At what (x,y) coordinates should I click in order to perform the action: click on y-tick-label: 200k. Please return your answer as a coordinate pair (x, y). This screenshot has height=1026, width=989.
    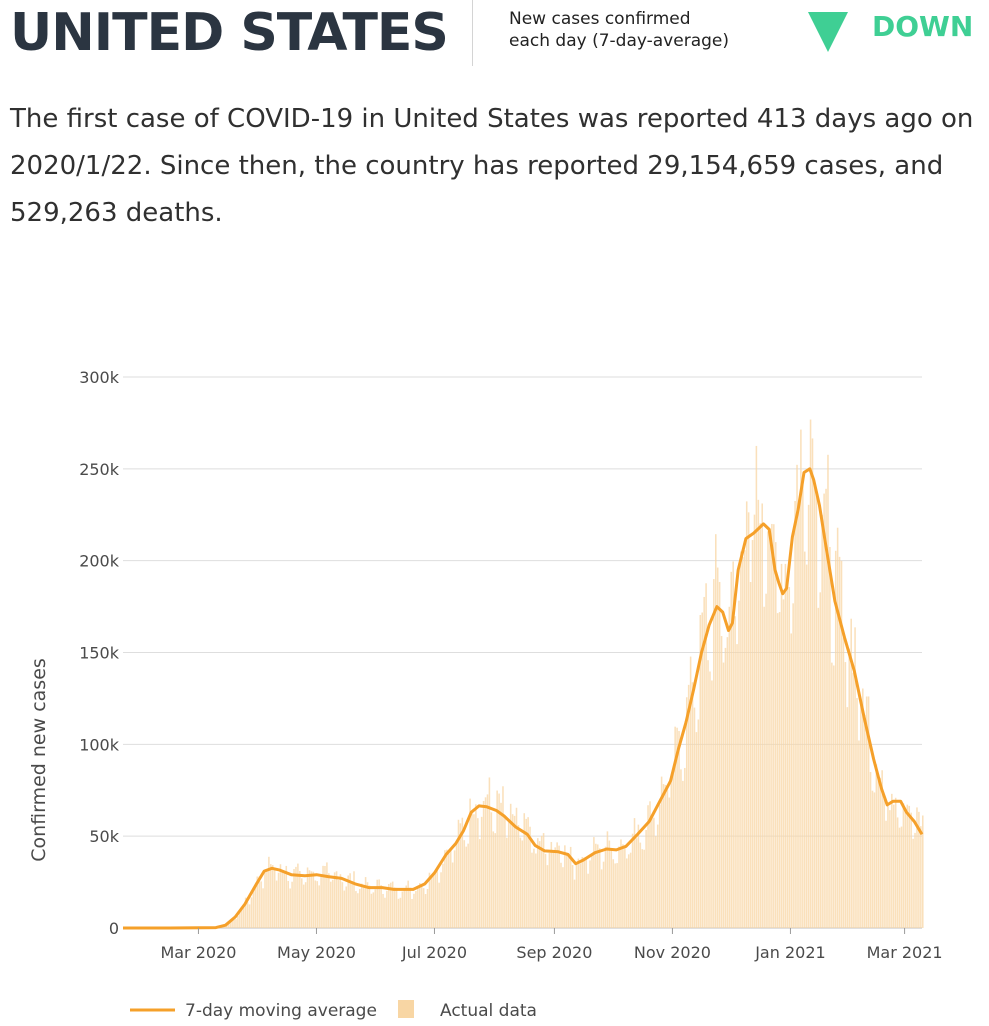
    Looking at the image, I should click on (99, 561).